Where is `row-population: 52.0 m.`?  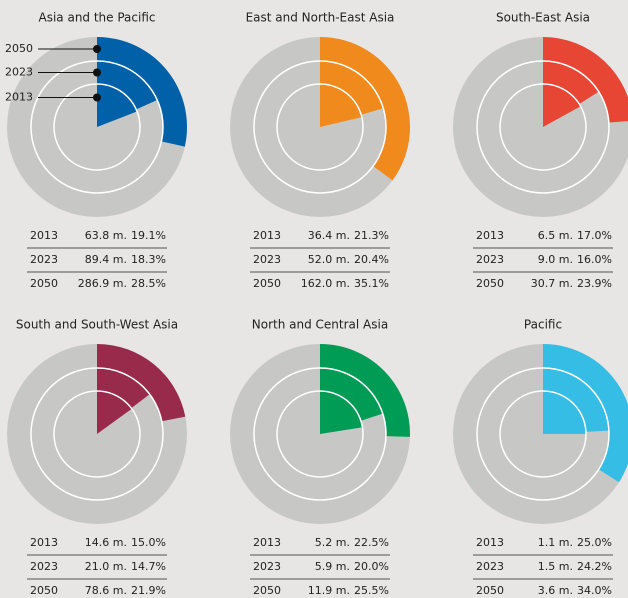
row-population: 52.0 m. is located at coordinates (329, 259).